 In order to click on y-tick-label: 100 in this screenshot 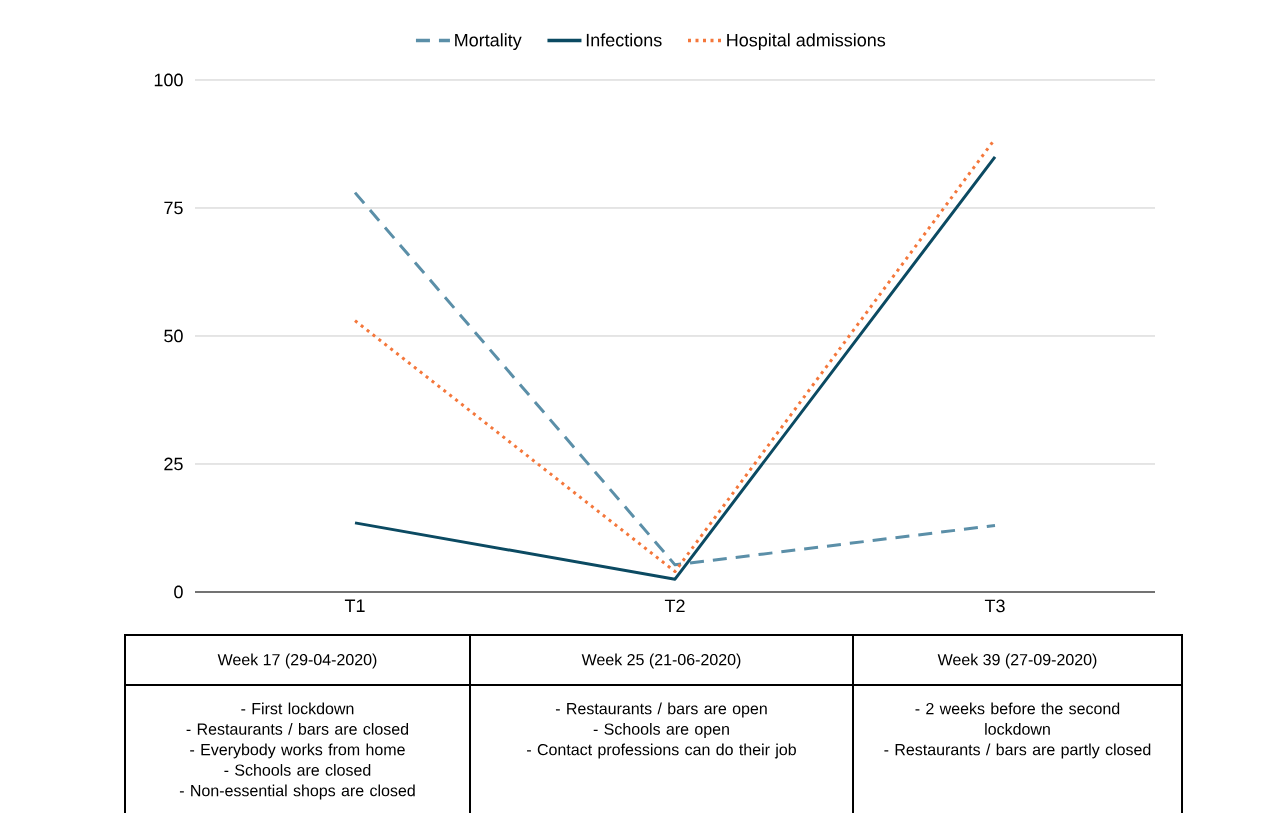, I will do `click(168, 80)`.